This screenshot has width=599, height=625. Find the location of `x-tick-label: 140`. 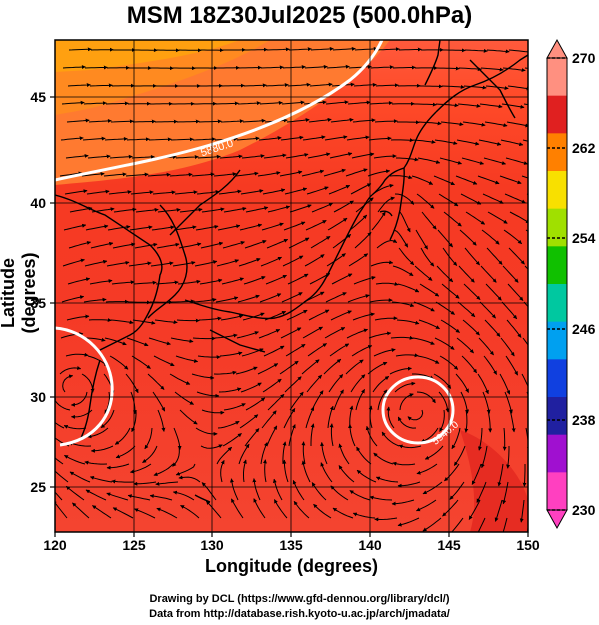

x-tick-label: 140 is located at coordinates (370, 545).